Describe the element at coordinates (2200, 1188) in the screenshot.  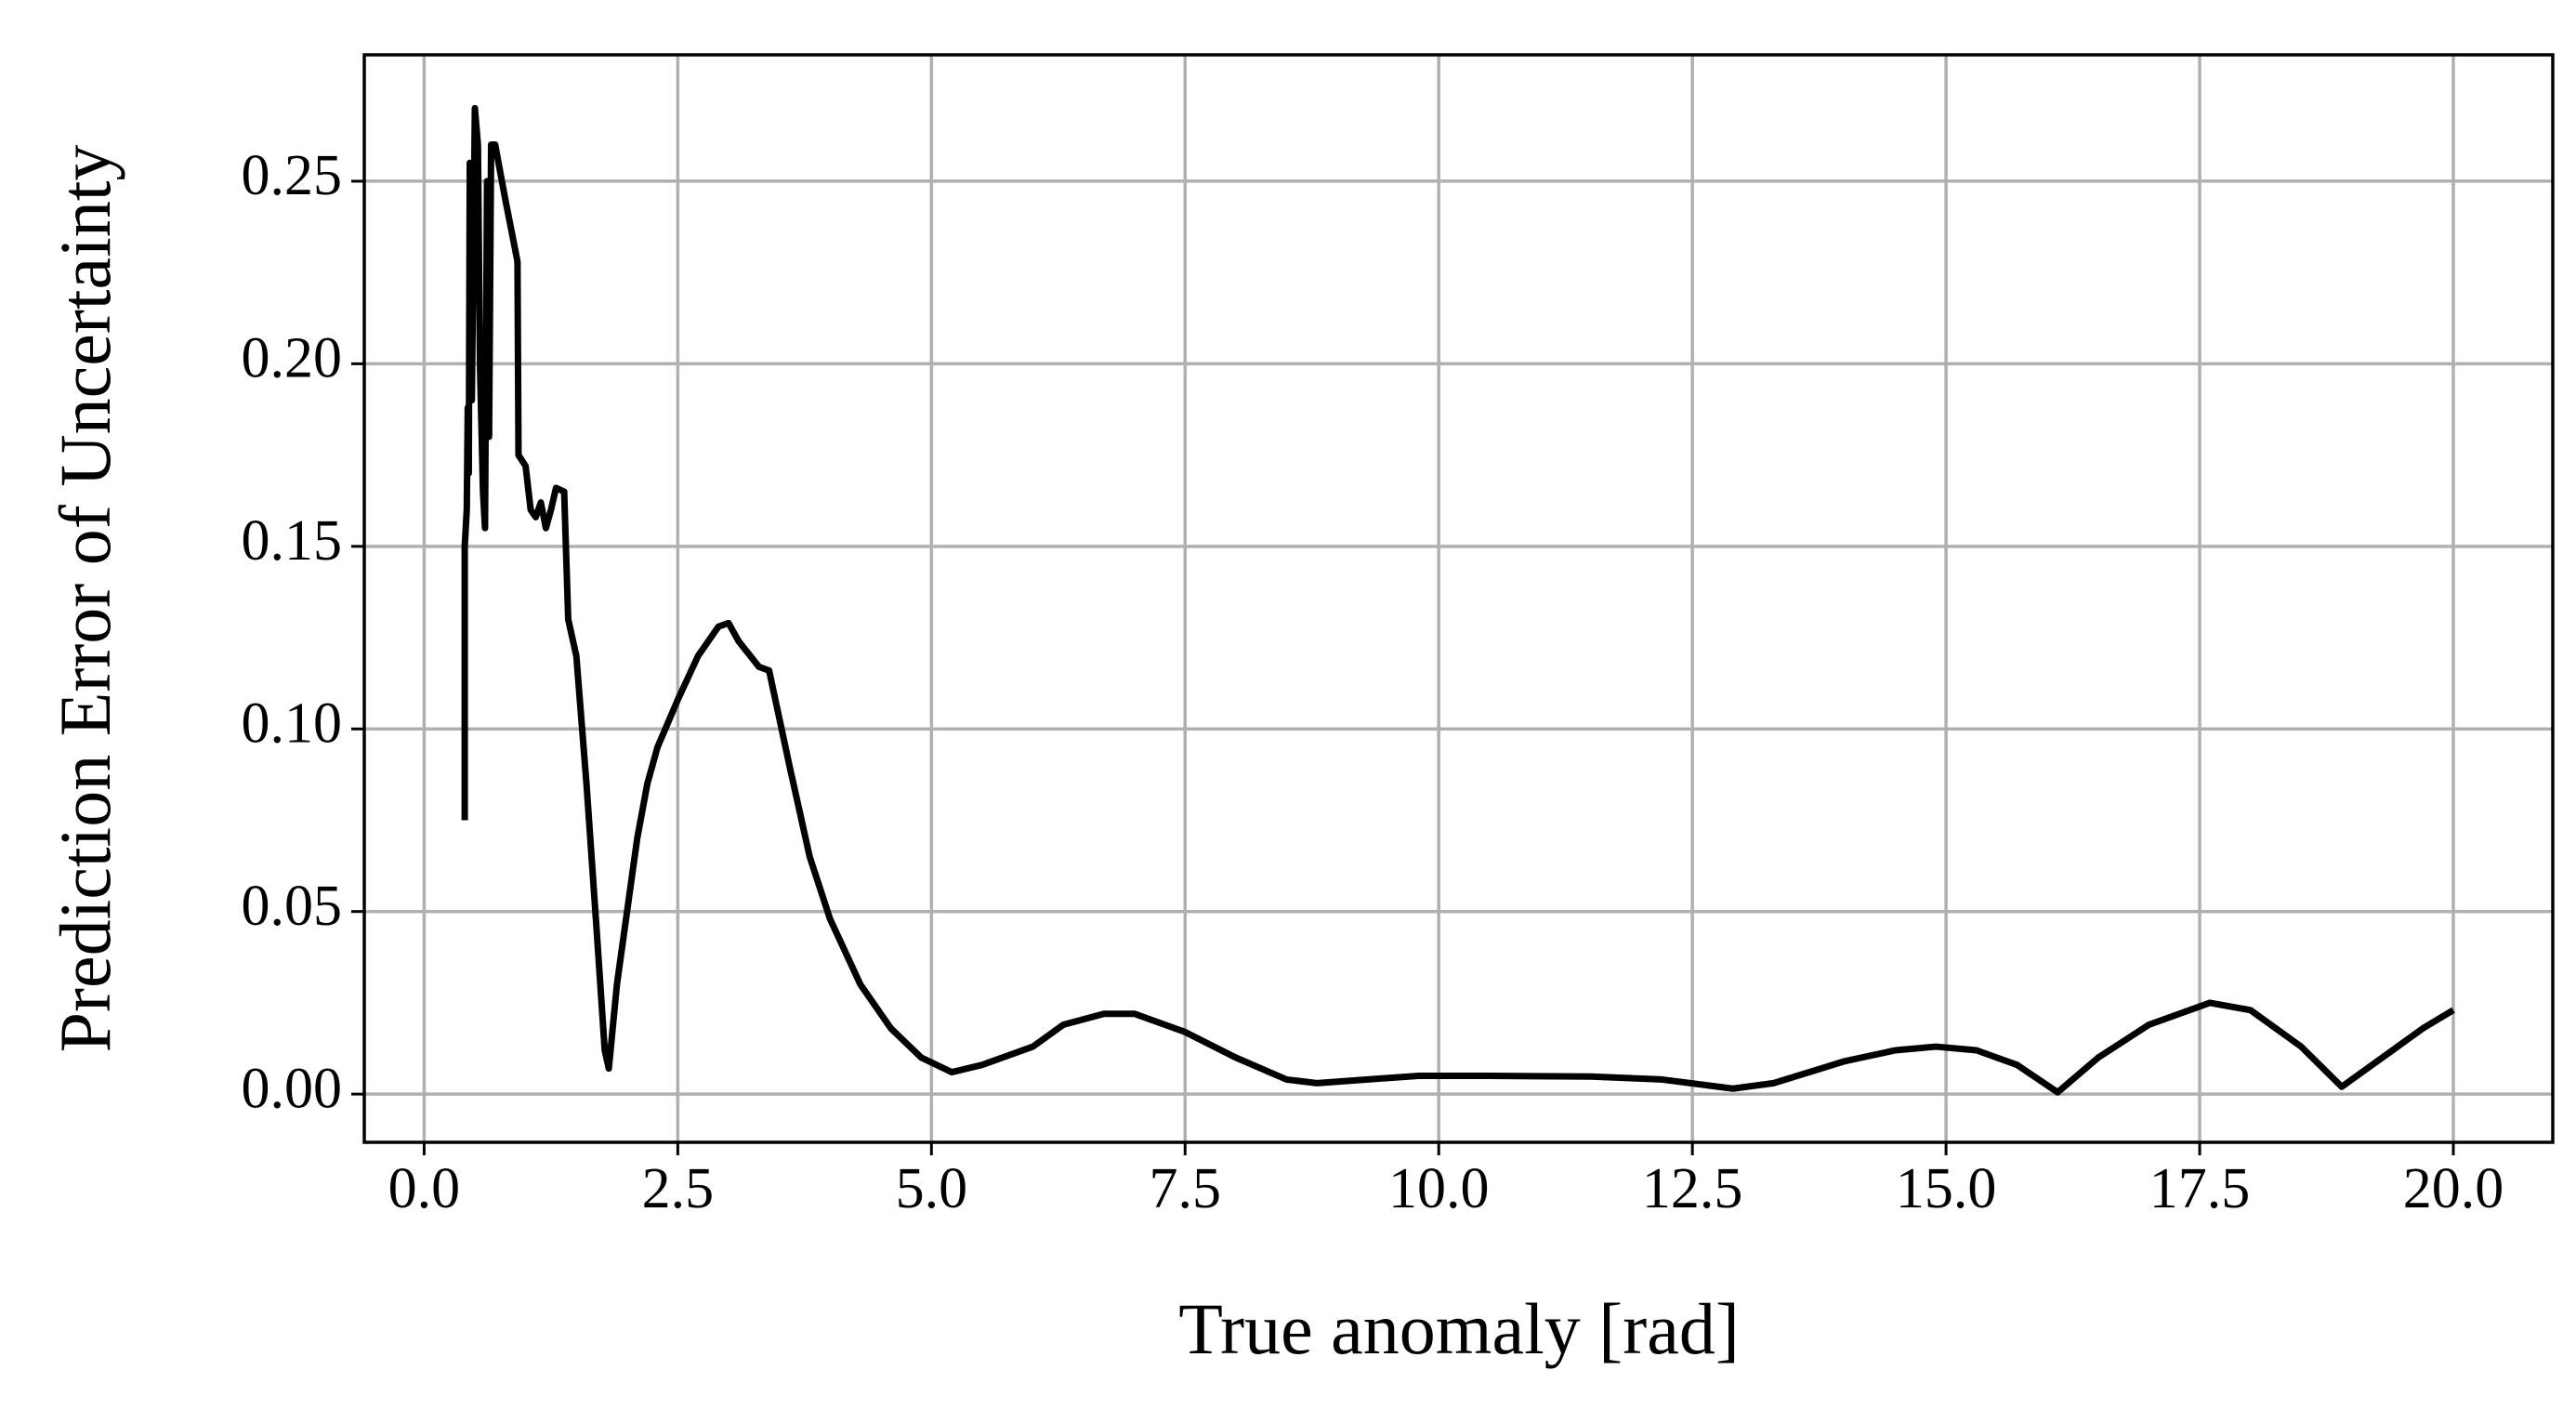
I see `x-tick-label: 17.5` at that location.